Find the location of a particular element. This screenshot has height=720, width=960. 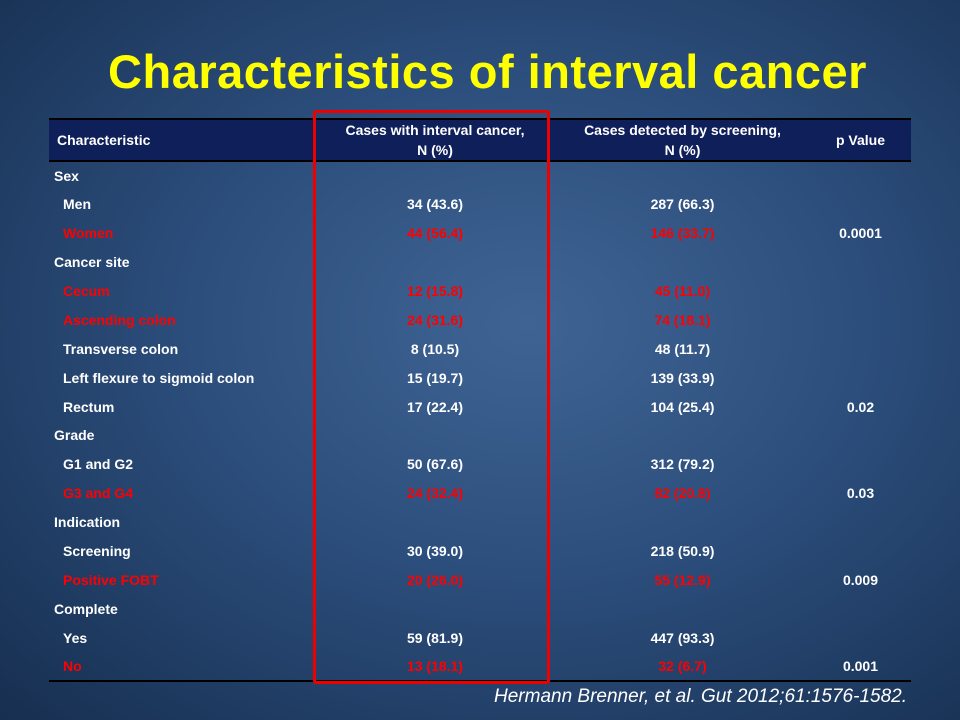

interval-cancer-value: 15 (19.7) is located at coordinates (435, 377).